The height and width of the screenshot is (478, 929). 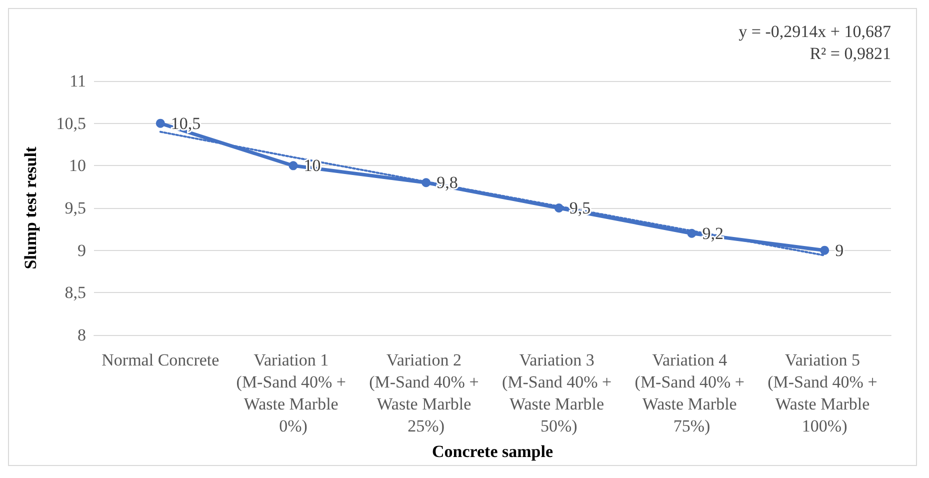 I want to click on y-tick-label: 11, so click(x=78, y=81).